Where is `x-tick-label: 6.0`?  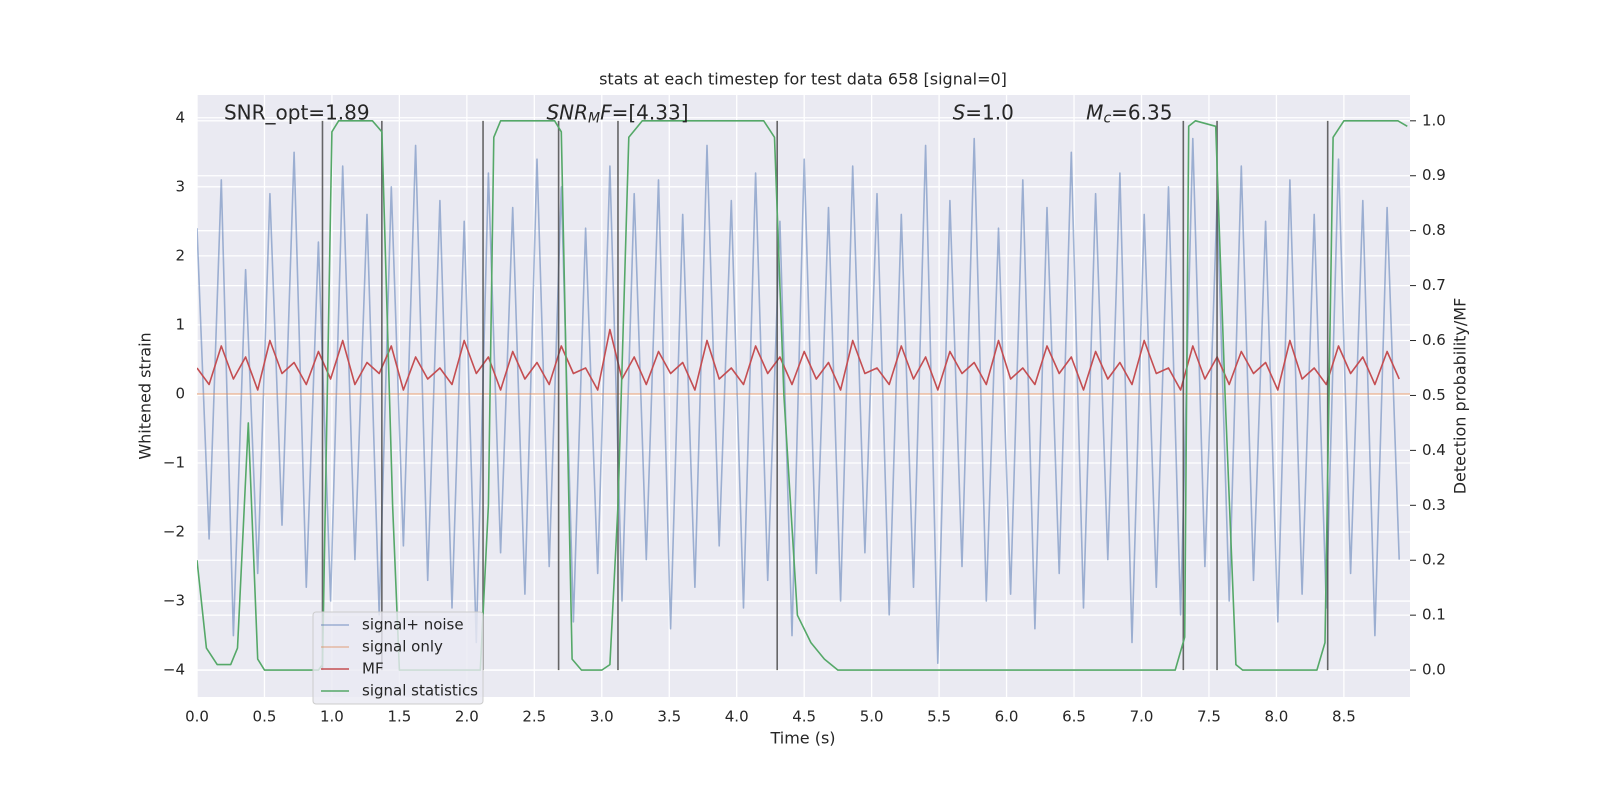
x-tick-label: 6.0 is located at coordinates (1007, 717).